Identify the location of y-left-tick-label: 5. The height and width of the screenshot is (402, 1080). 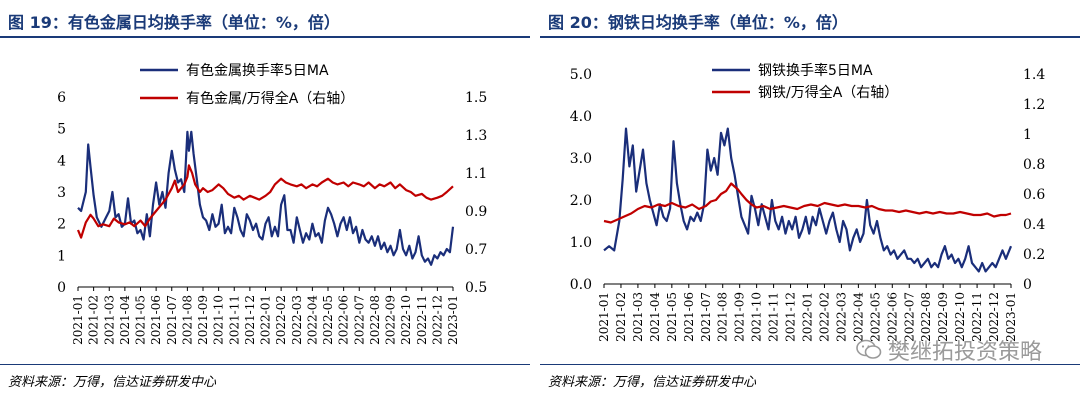
(61, 130).